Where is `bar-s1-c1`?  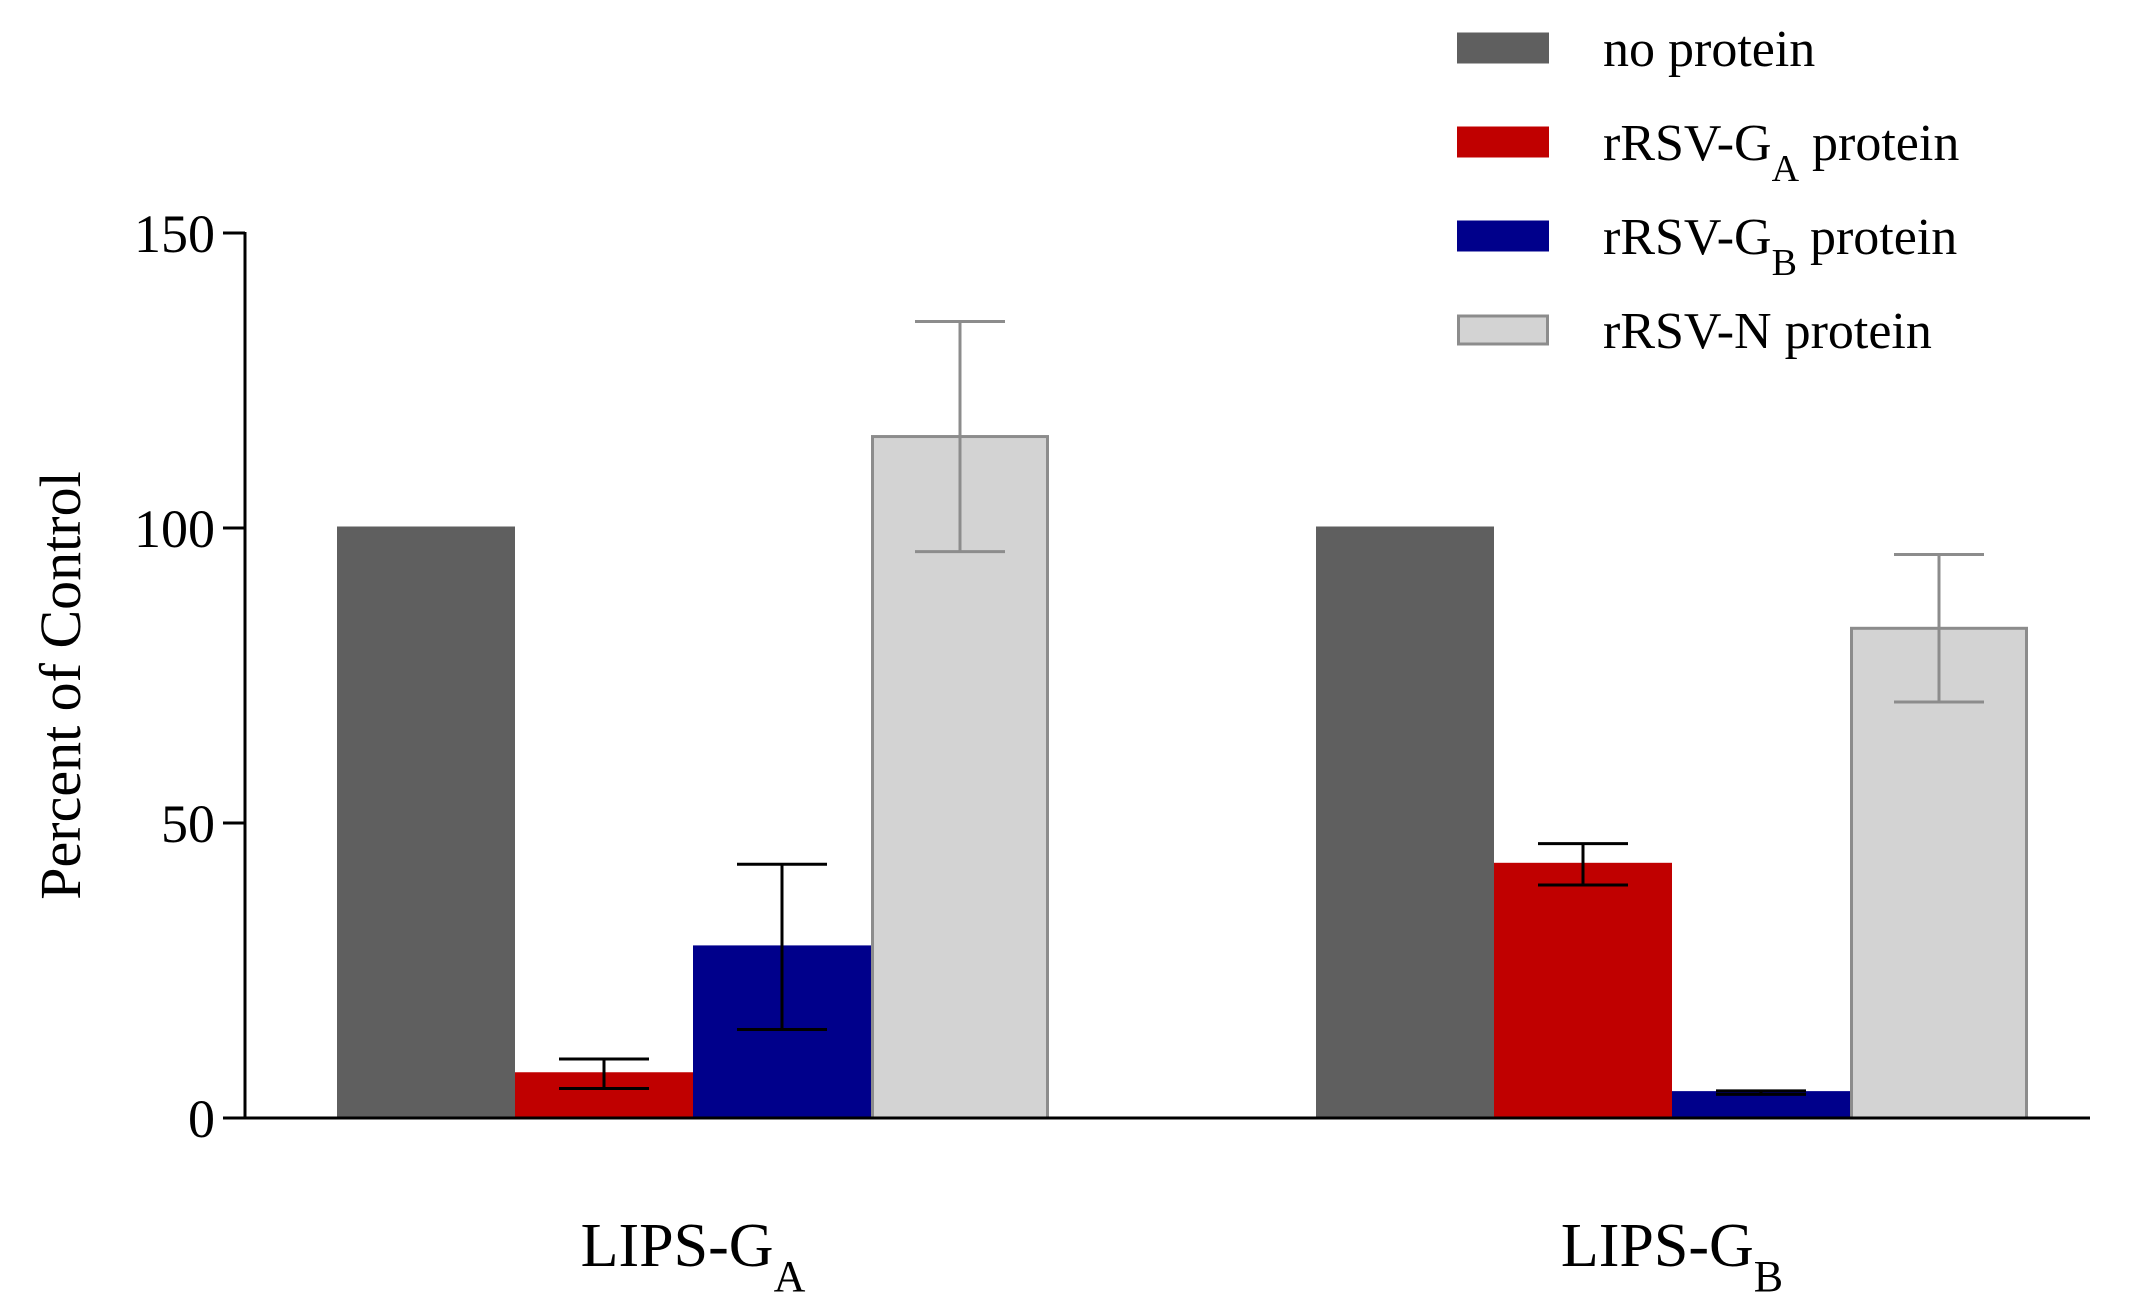 bar-s1-c1 is located at coordinates (1583, 991).